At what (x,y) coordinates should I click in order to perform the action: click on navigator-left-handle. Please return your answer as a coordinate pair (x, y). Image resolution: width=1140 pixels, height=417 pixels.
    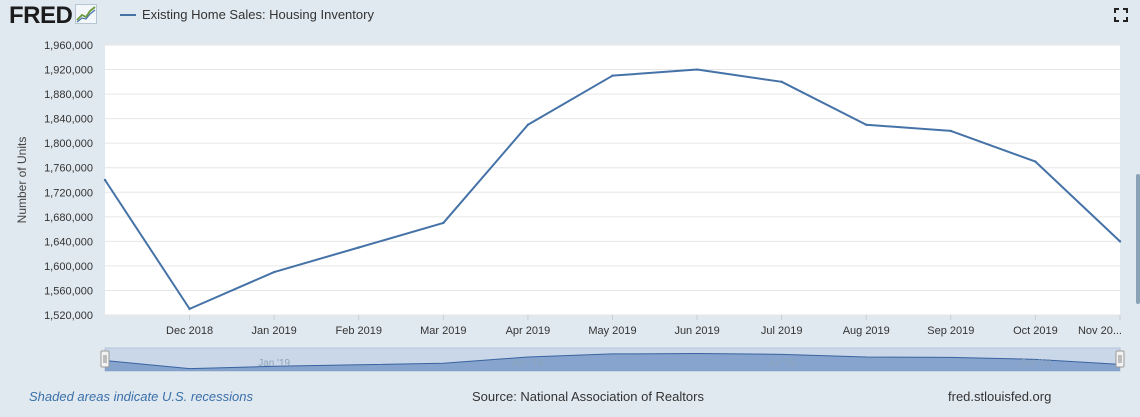
    Looking at the image, I should click on (105, 359).